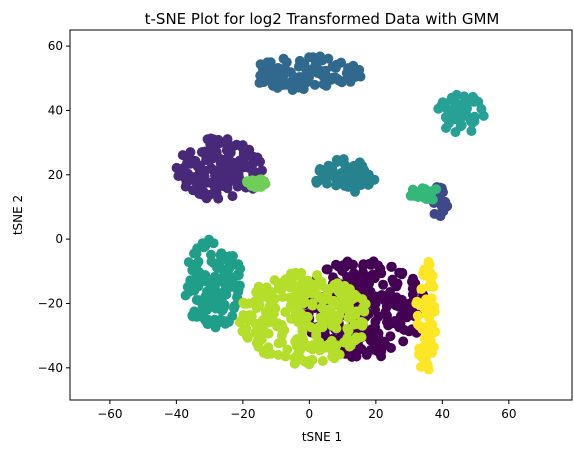  What do you see at coordinates (508, 414) in the screenshot?
I see `x-tick-label: 60` at bounding box center [508, 414].